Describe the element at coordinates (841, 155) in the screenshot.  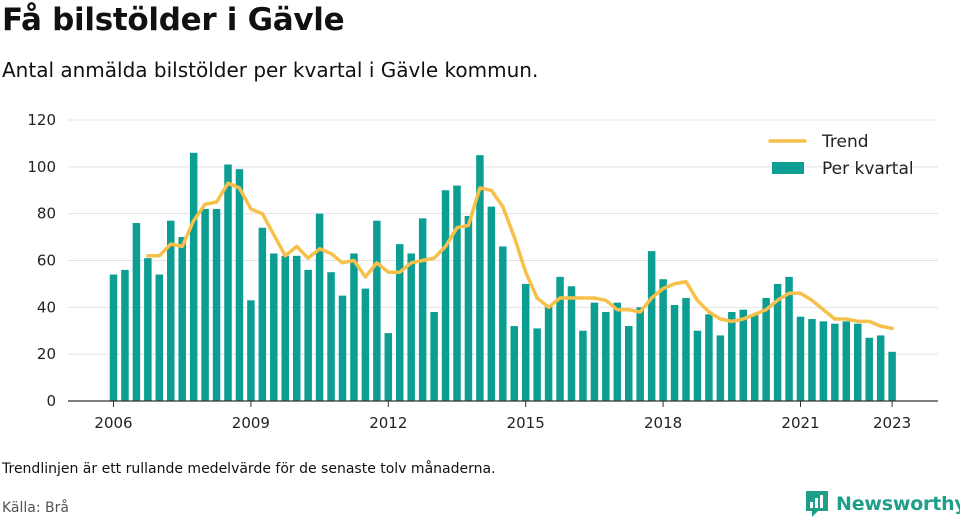
I see `chart-legend: Trend Per kvartal` at that location.